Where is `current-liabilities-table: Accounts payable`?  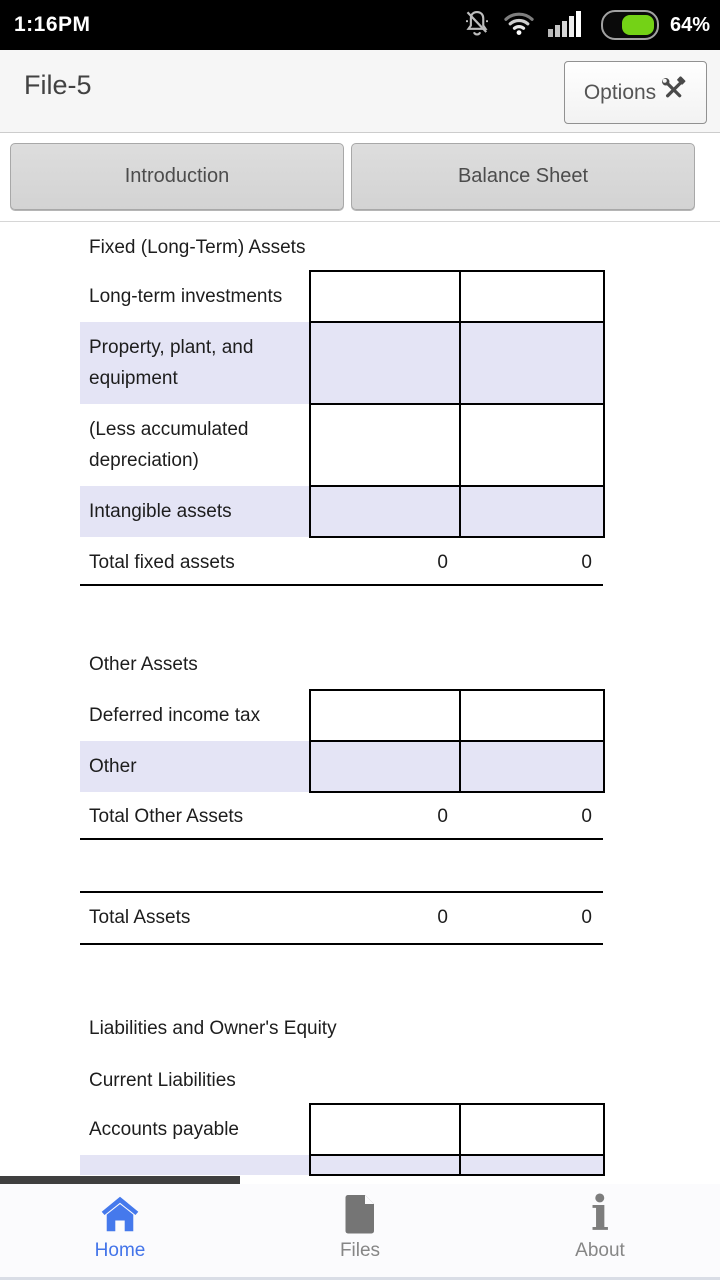
current-liabilities-table: Accounts payable is located at coordinates (342, 1139).